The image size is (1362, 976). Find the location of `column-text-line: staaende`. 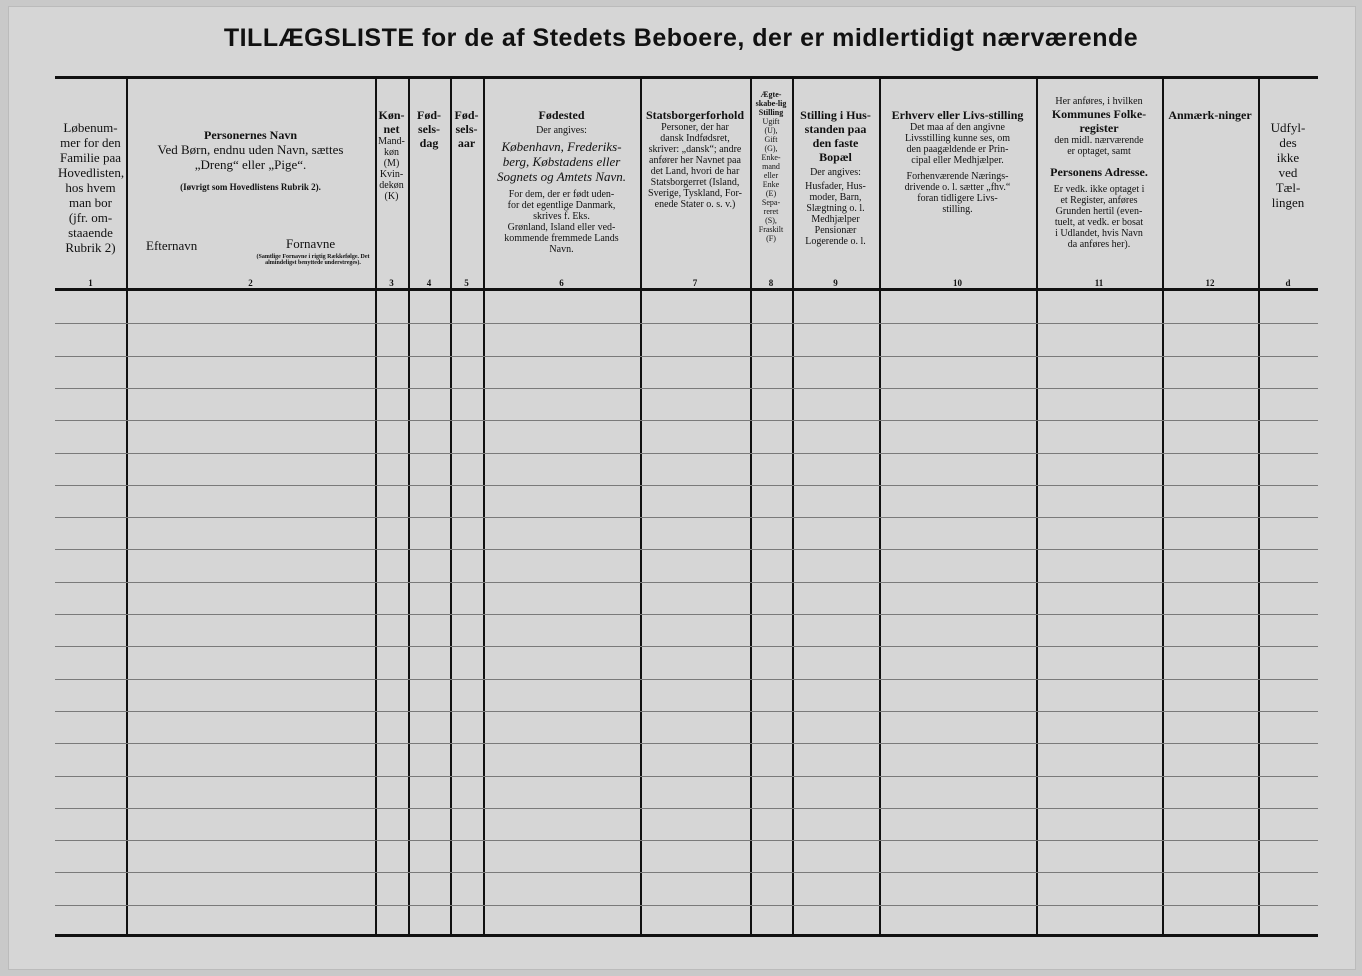

column-text-line: staaende is located at coordinates (90, 232).